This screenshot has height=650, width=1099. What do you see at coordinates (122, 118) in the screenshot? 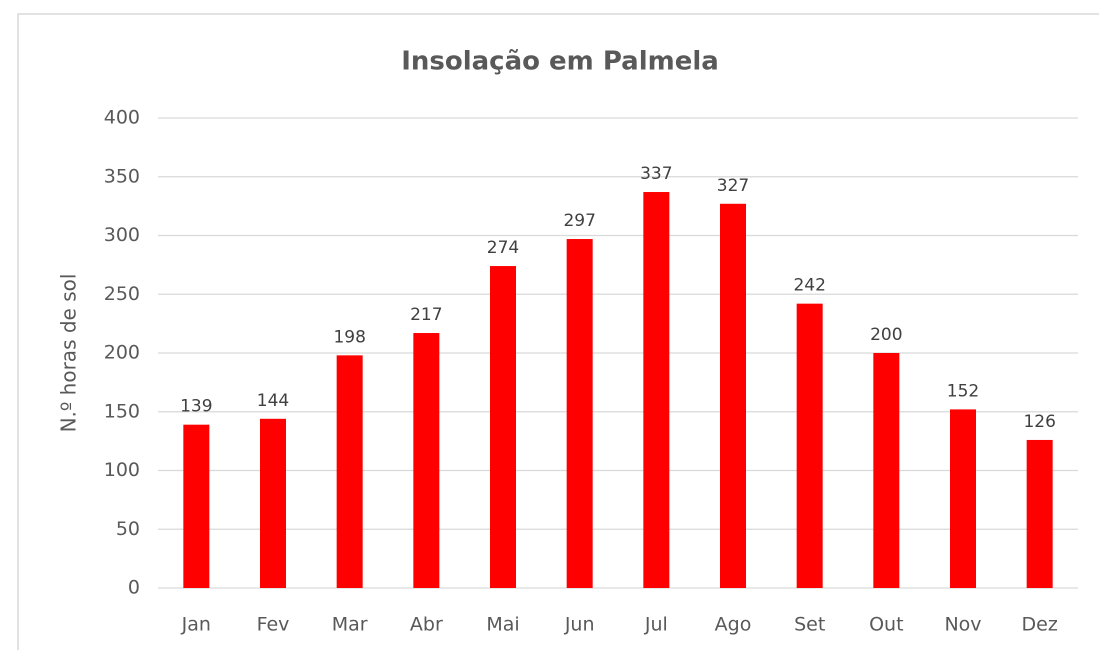
I see `y-tick-label: 400` at bounding box center [122, 118].